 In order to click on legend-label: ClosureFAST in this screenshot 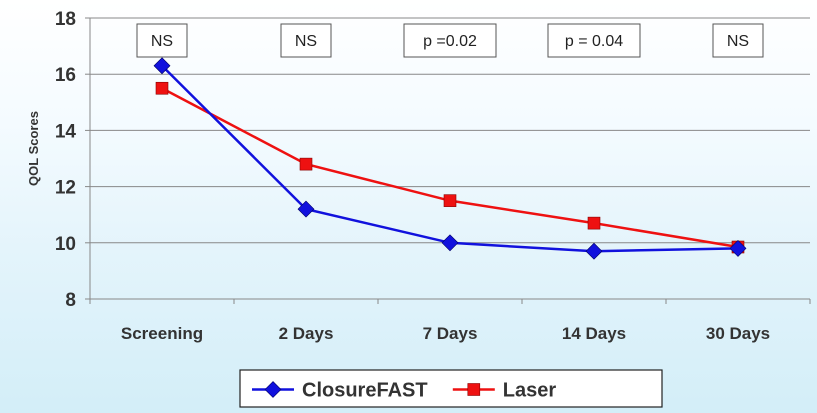, I will do `click(365, 391)`.